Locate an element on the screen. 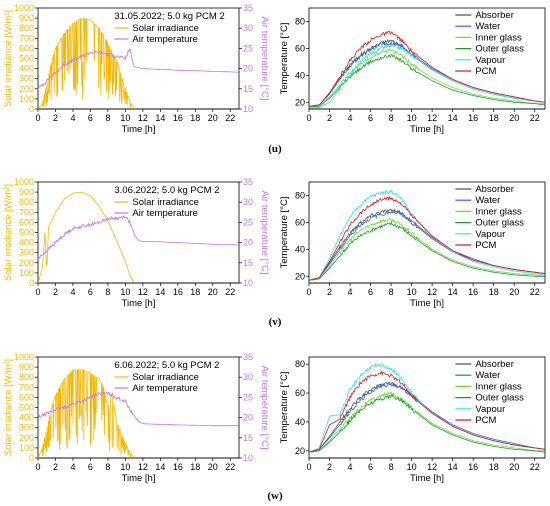  plot-frame is located at coordinates (427, 58).